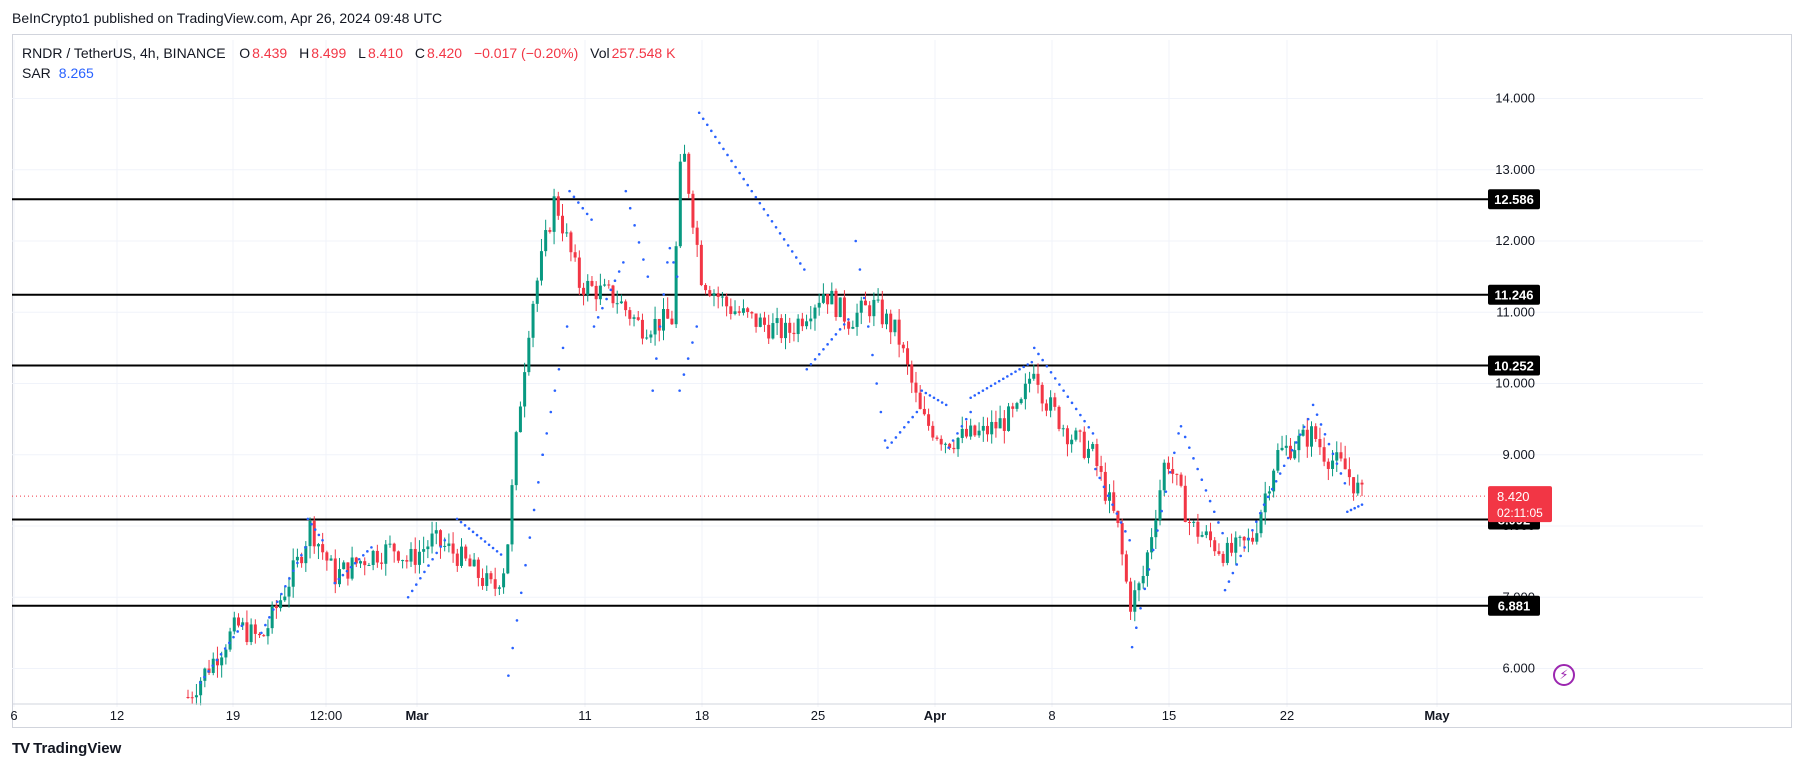 This screenshot has width=1805, height=771. I want to click on legend-sar-label: SAR, so click(36, 73).